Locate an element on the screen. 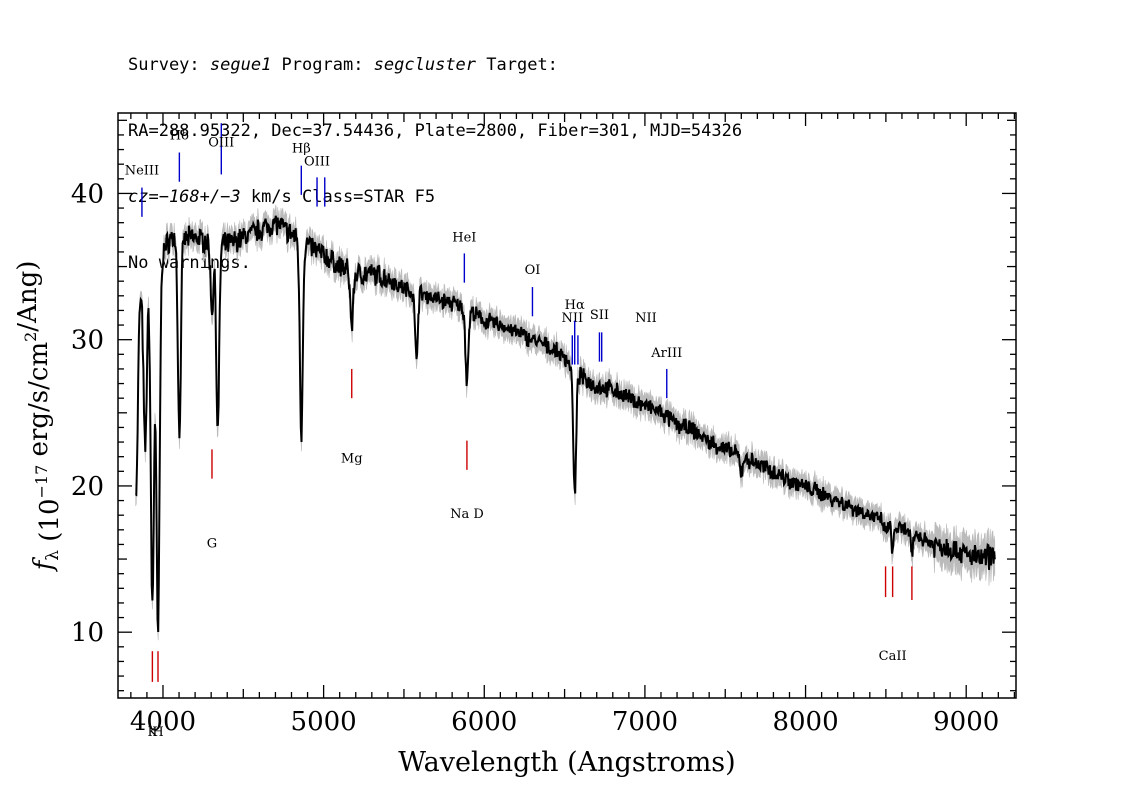  emission_lines-label: Hα is located at coordinates (575, 305).